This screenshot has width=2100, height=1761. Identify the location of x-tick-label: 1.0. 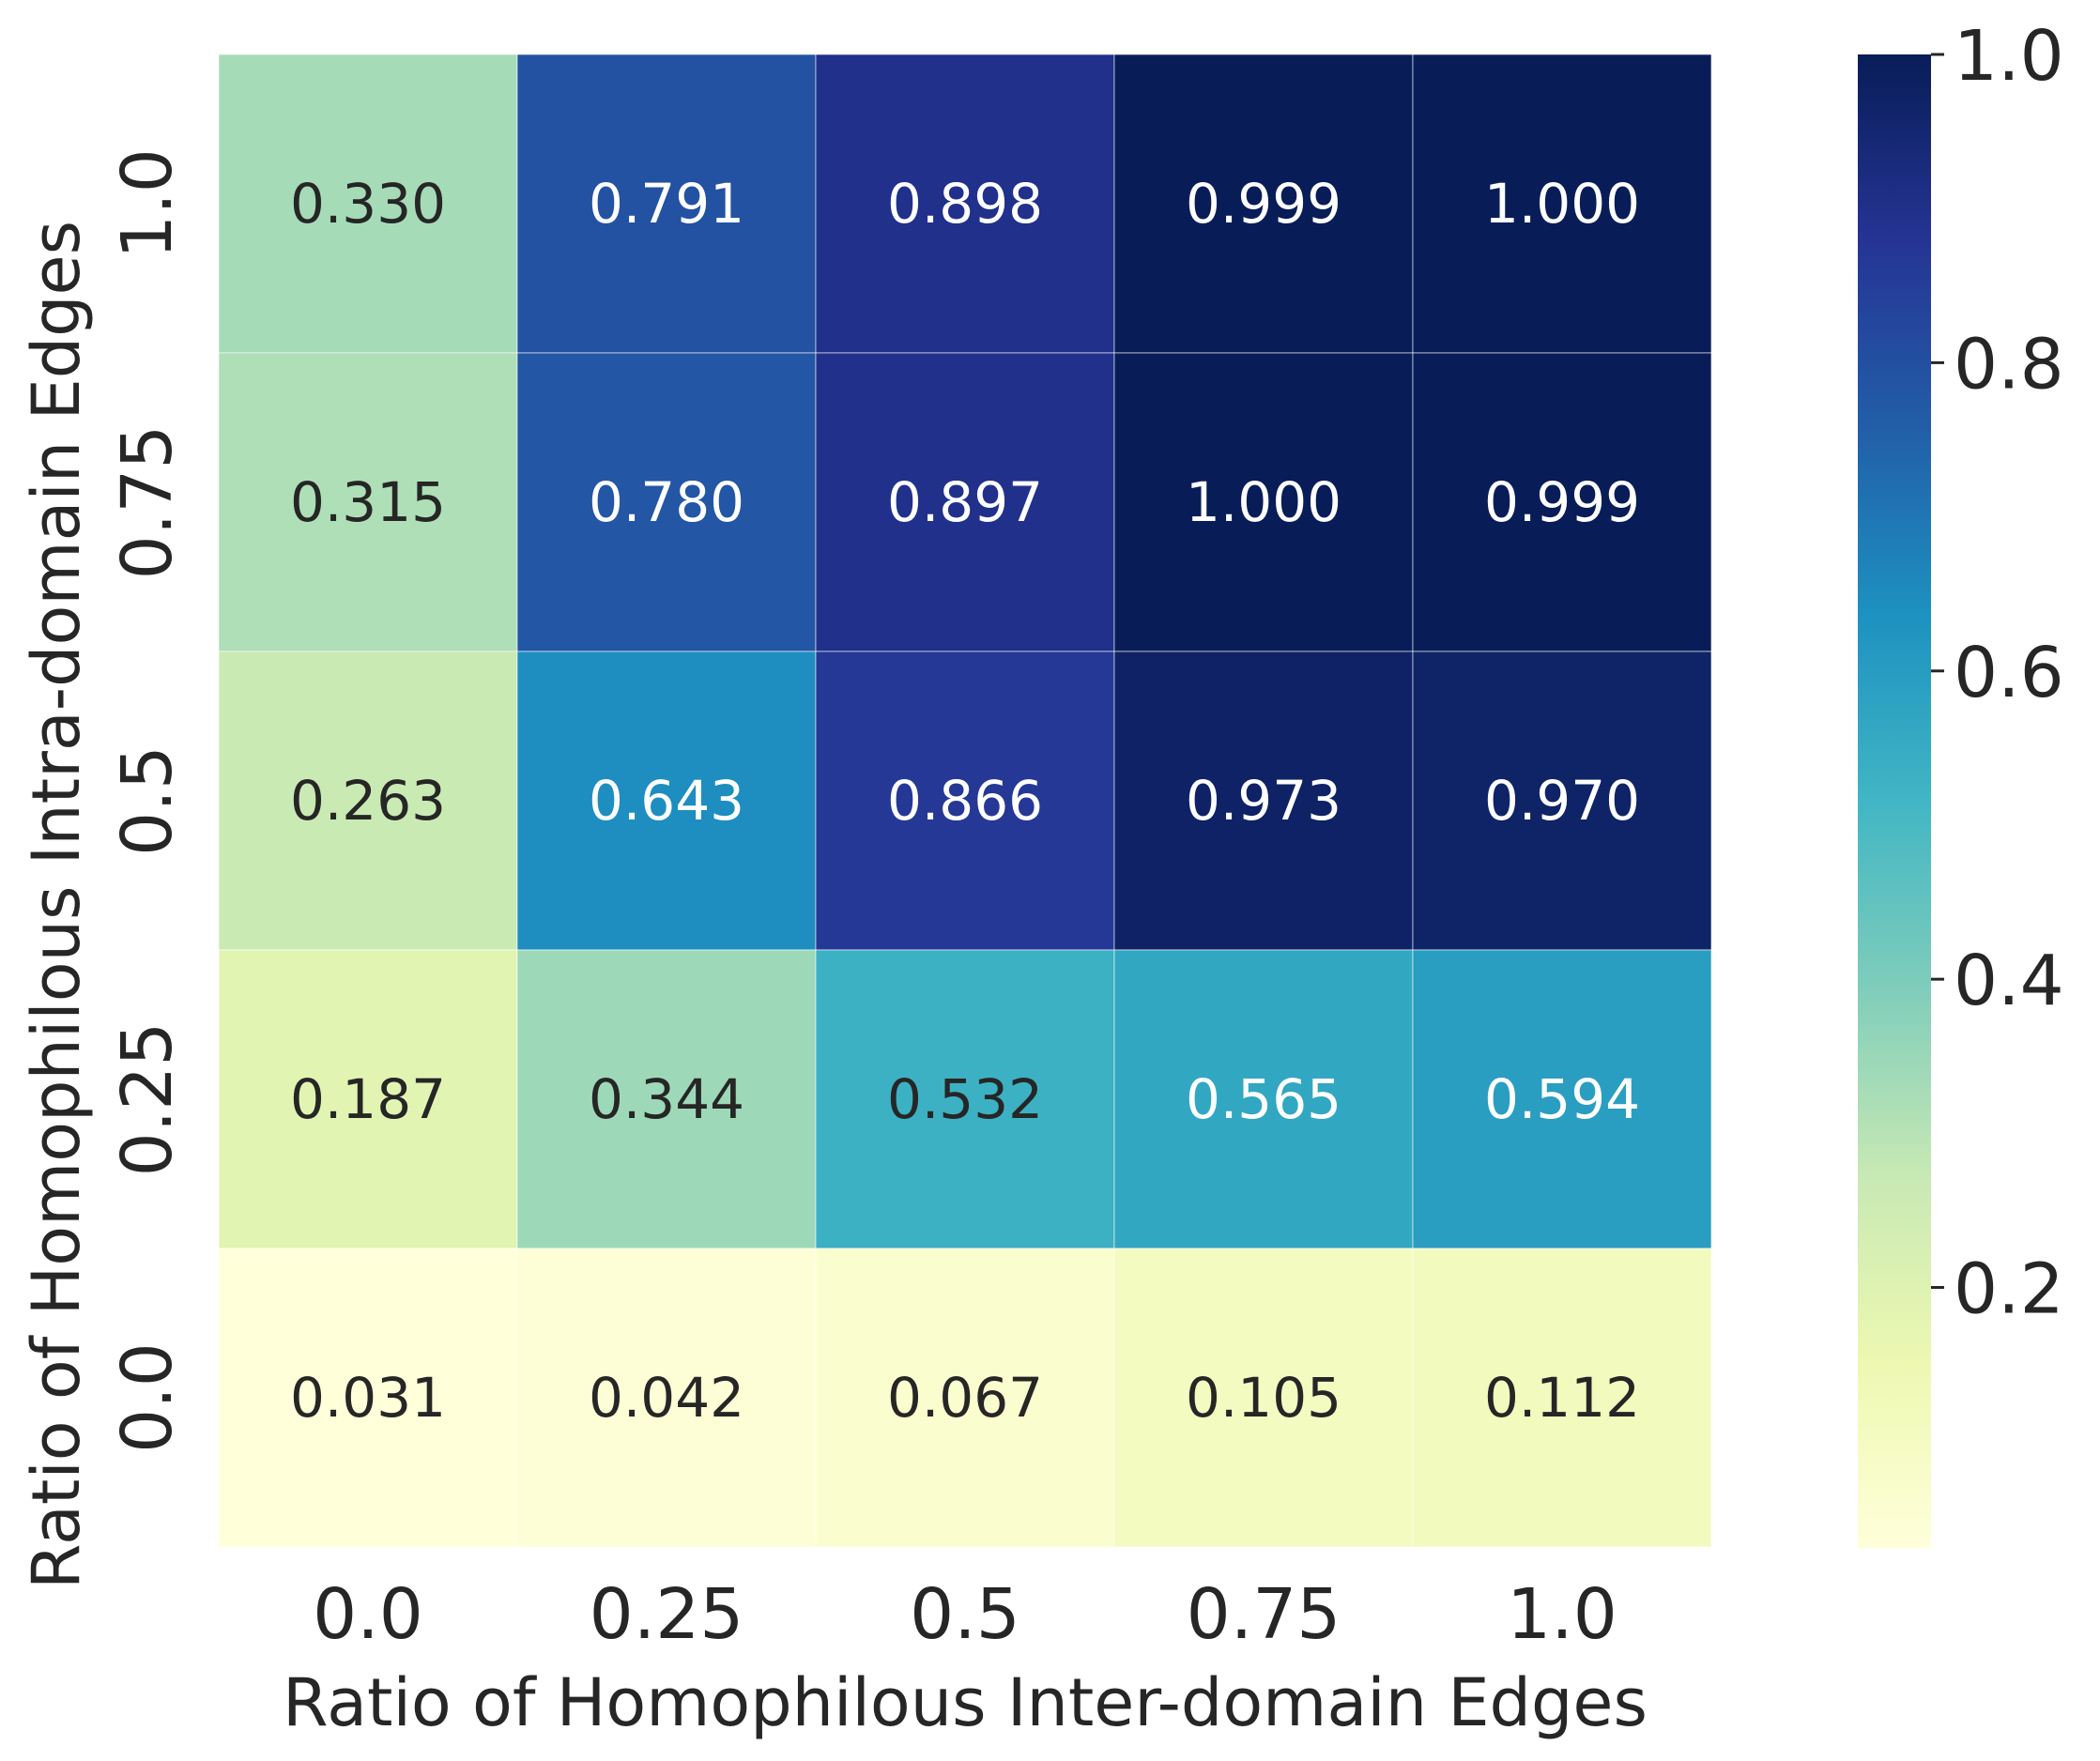
(1562, 1614).